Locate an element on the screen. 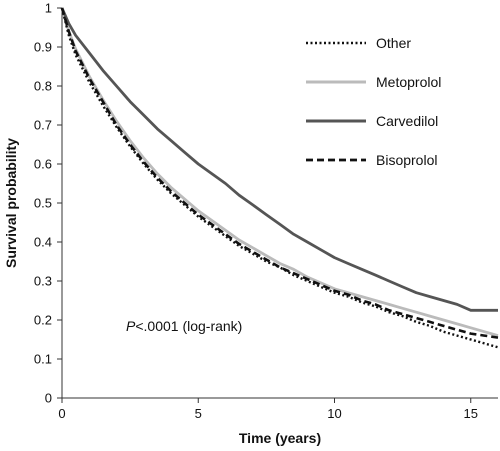 The height and width of the screenshot is (451, 500). legend-label-bisoprolol: Bisoprolol is located at coordinates (406, 160).